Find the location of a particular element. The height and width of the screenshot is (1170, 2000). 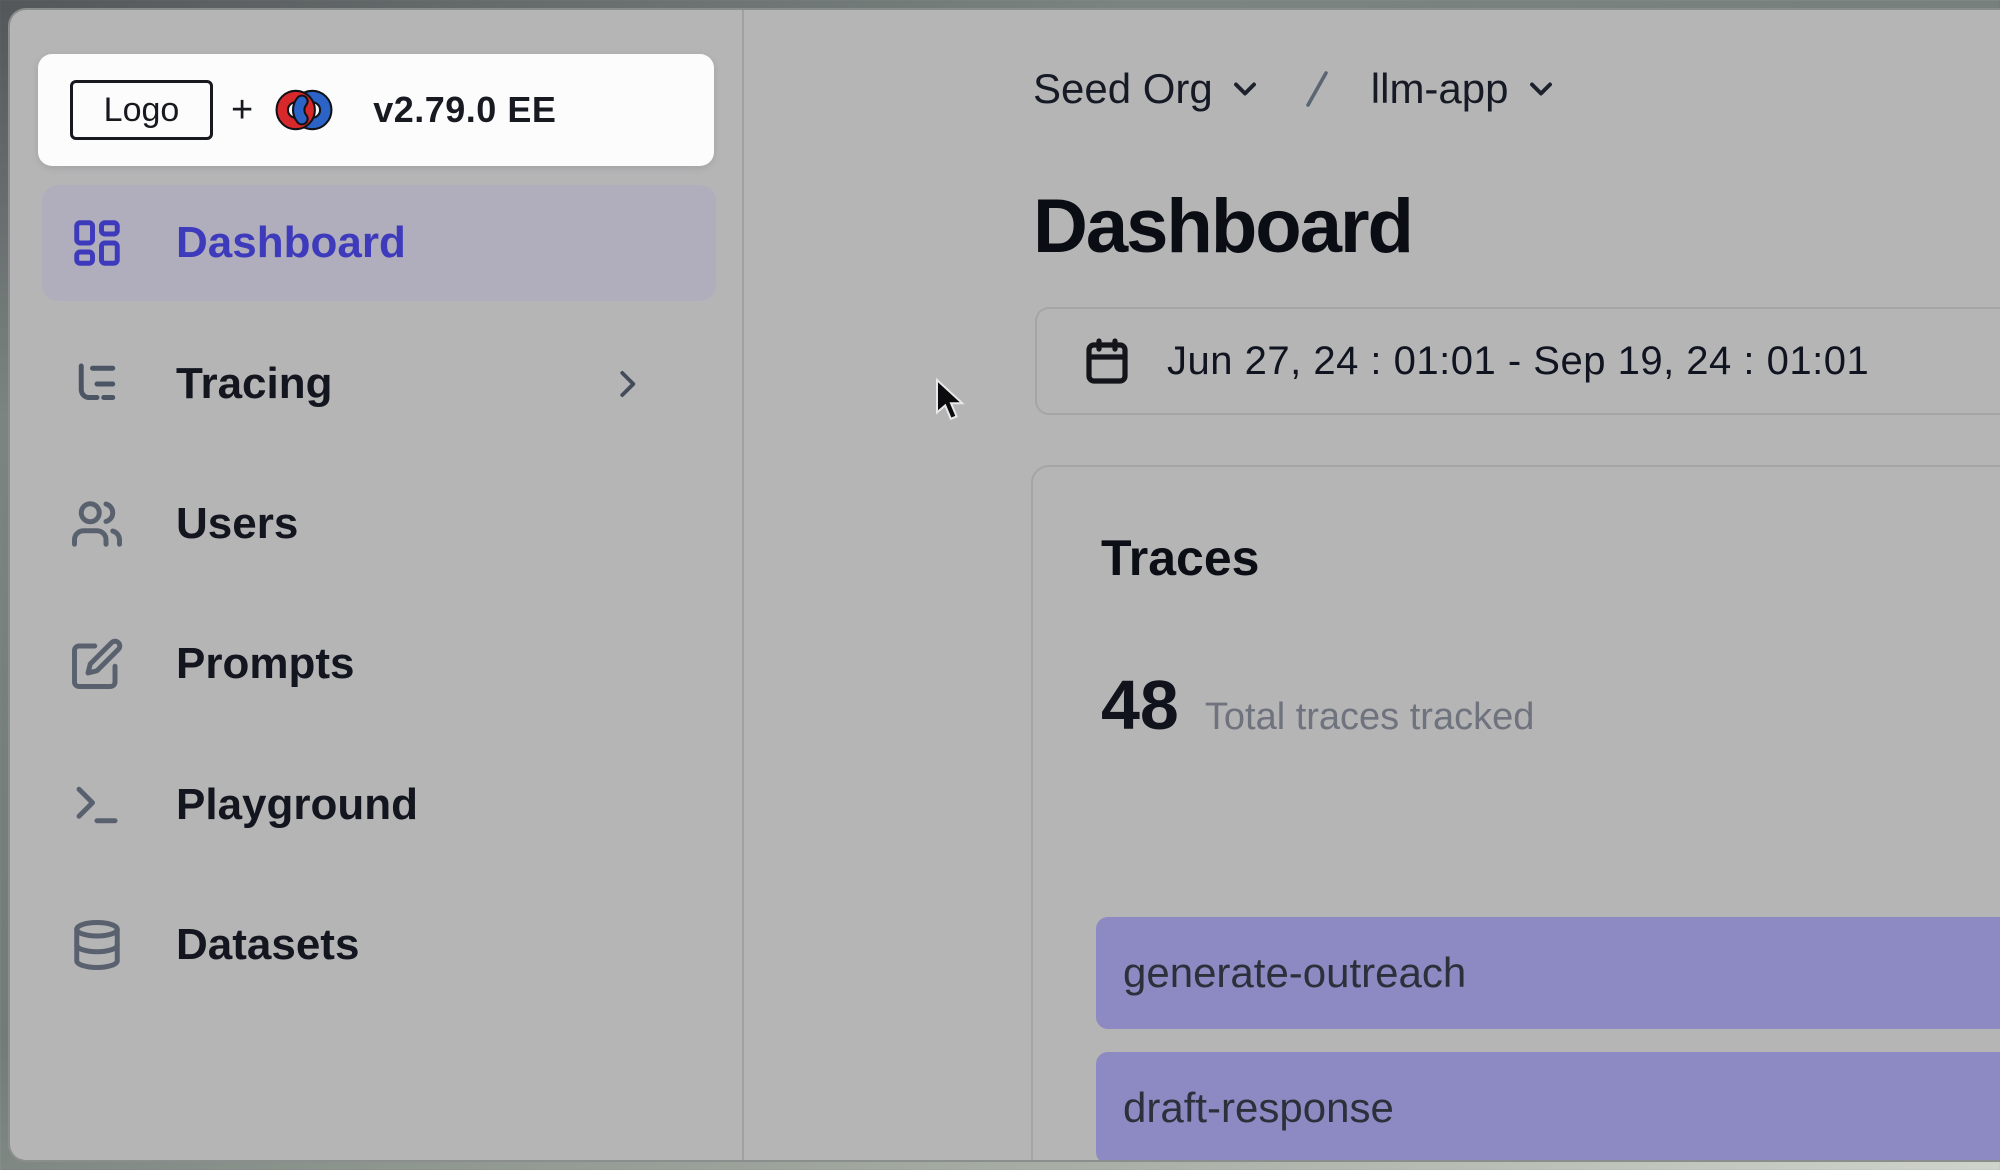

org-switcher: Seed Org is located at coordinates (1148, 89).